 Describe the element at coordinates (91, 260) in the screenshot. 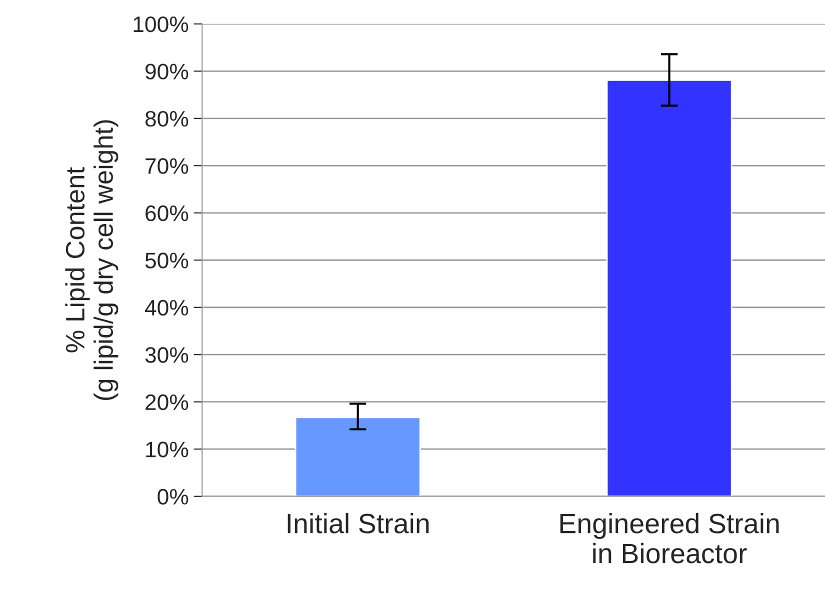

I see `y-axis-title: % Lipid Content (g lipid/g dry cell weight)` at that location.